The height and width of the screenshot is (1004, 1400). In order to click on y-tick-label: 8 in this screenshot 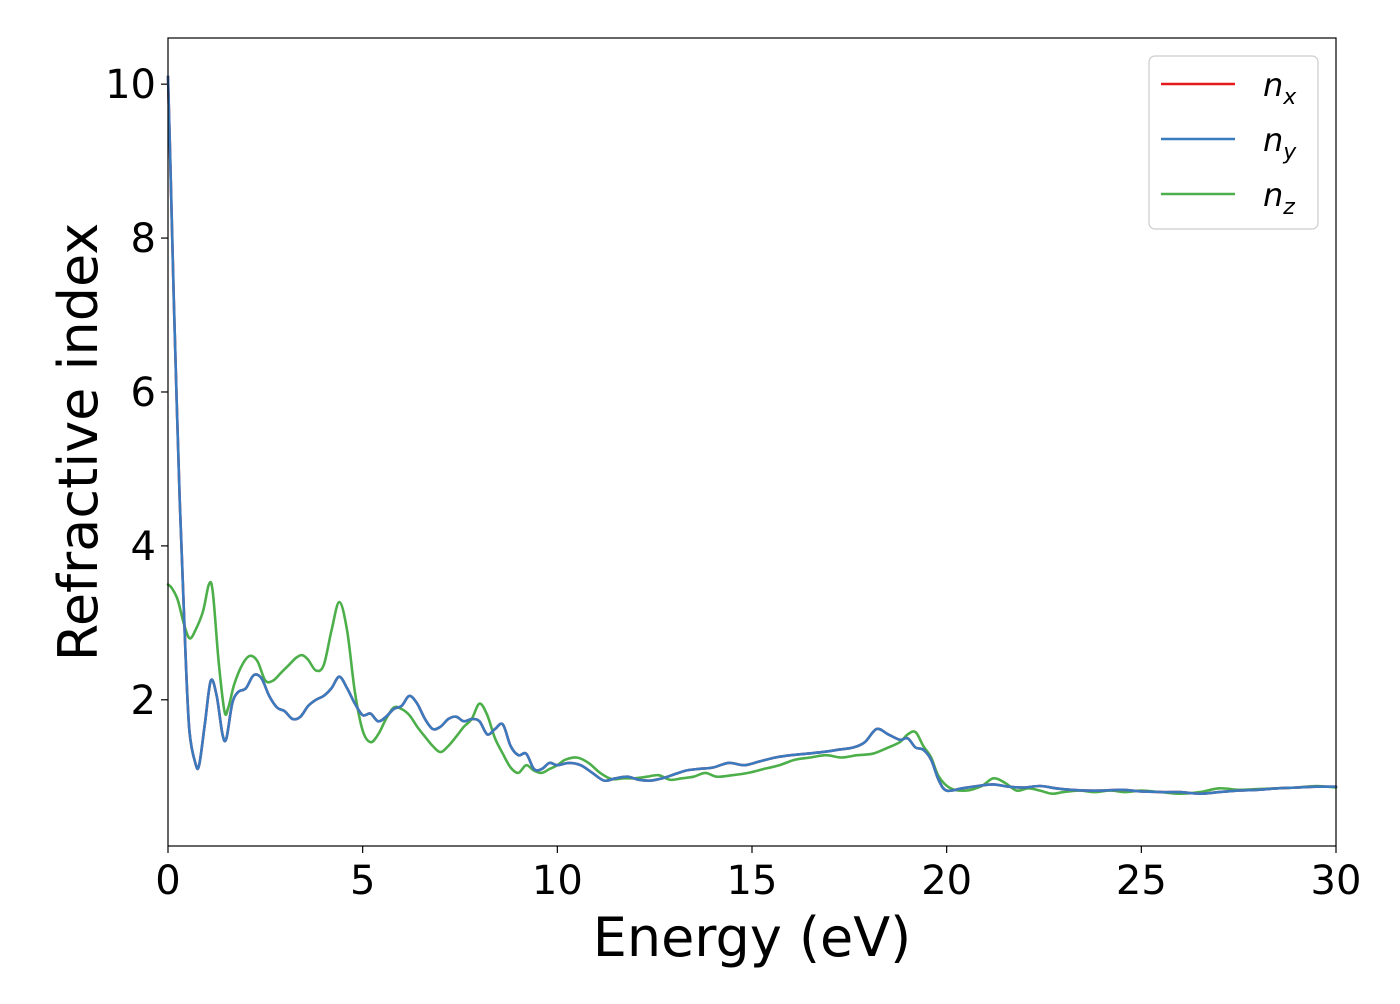, I will do `click(143, 239)`.